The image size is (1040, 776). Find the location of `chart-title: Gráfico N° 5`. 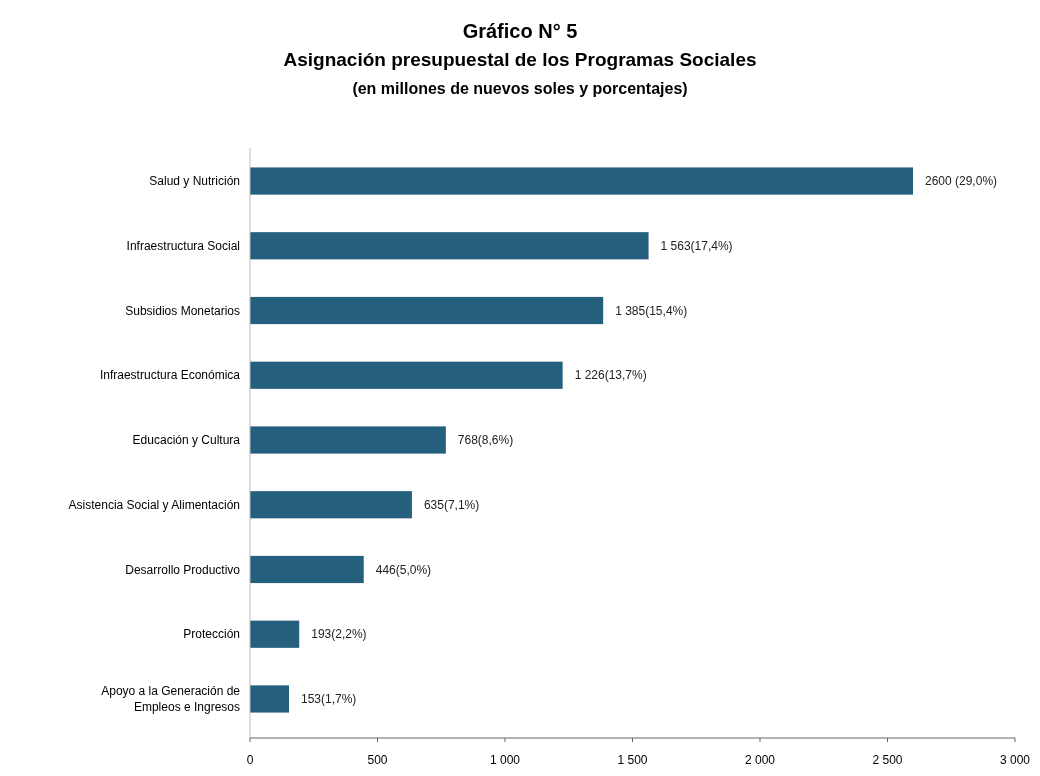

chart-title: Gráfico N° 5 is located at coordinates (520, 31).